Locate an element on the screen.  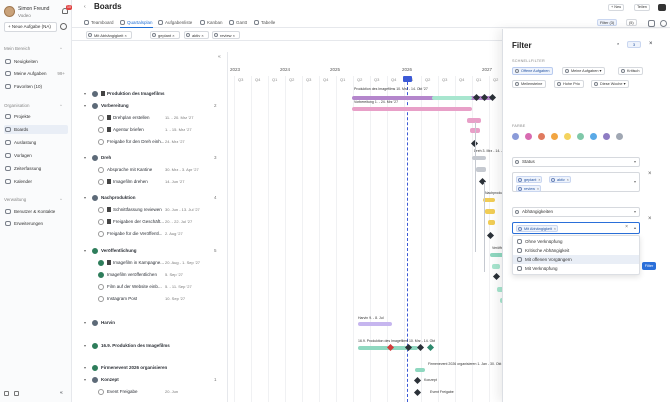
task-group-row: ▾ Konzept 1 is located at coordinates (149, 380).